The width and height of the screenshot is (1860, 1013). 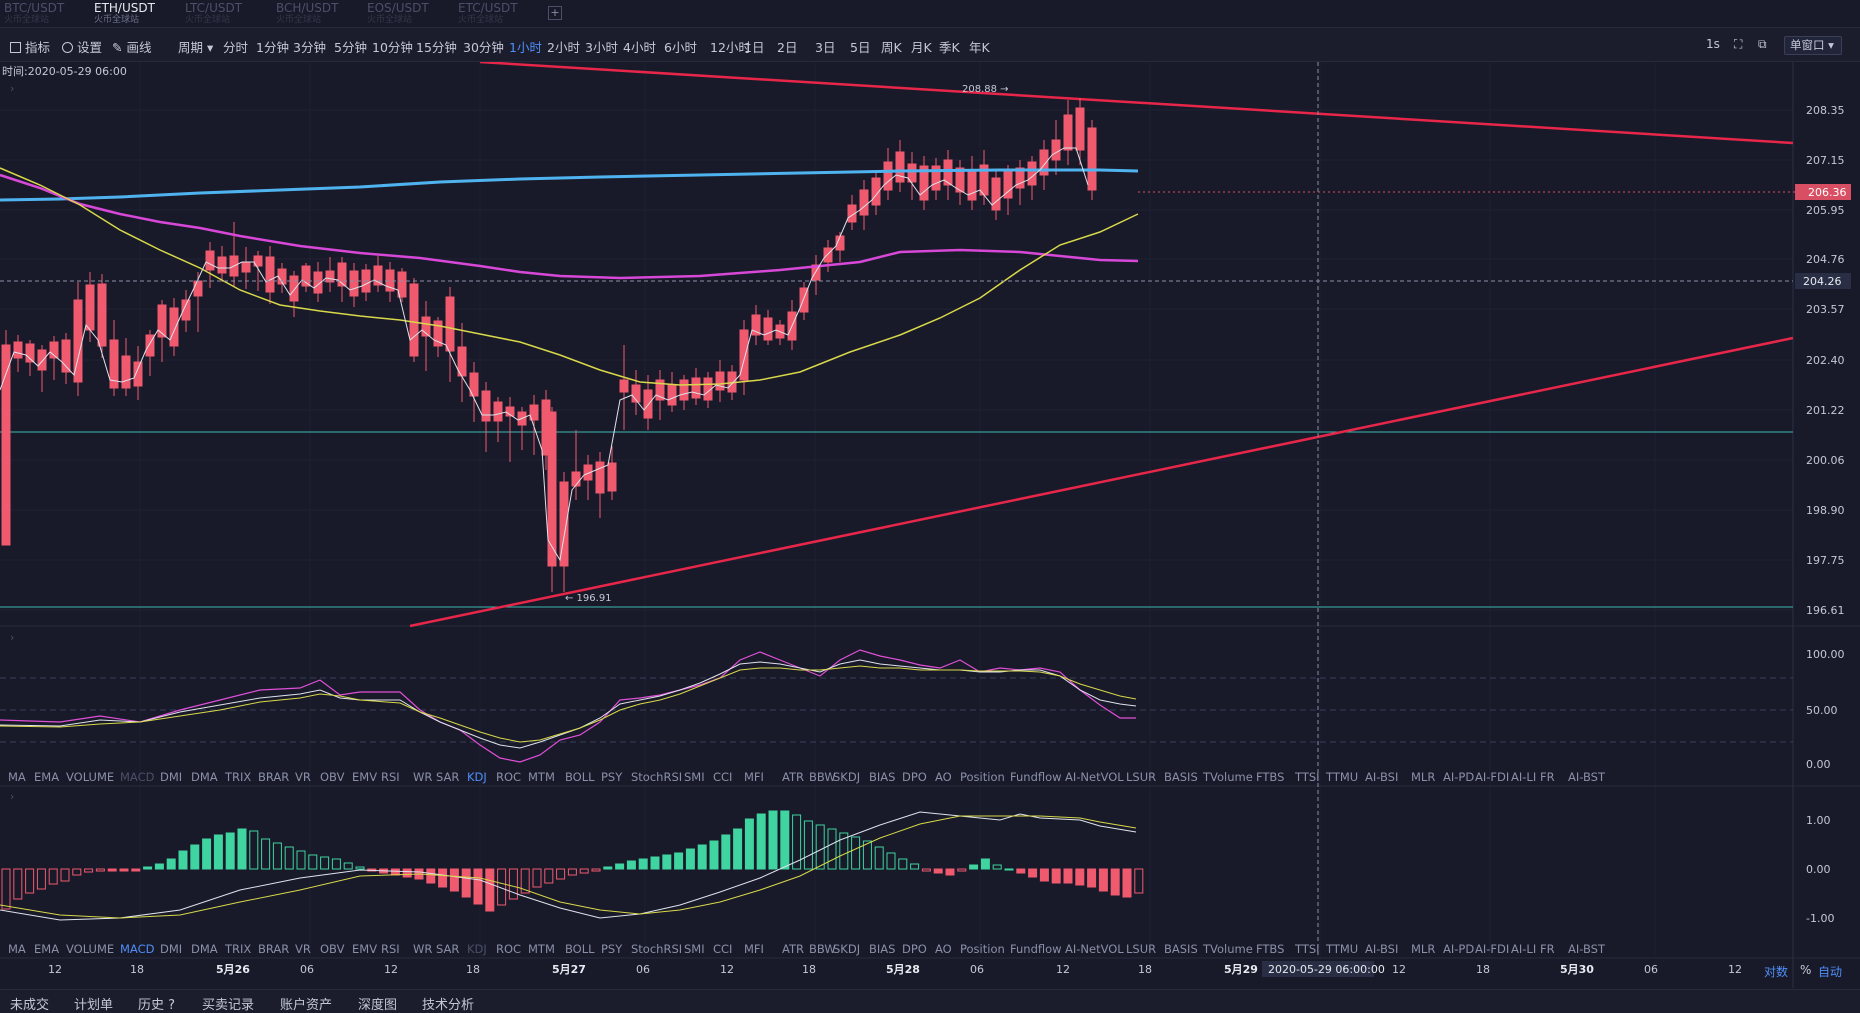 What do you see at coordinates (891, 47) in the screenshot?
I see `period-17: 周K` at bounding box center [891, 47].